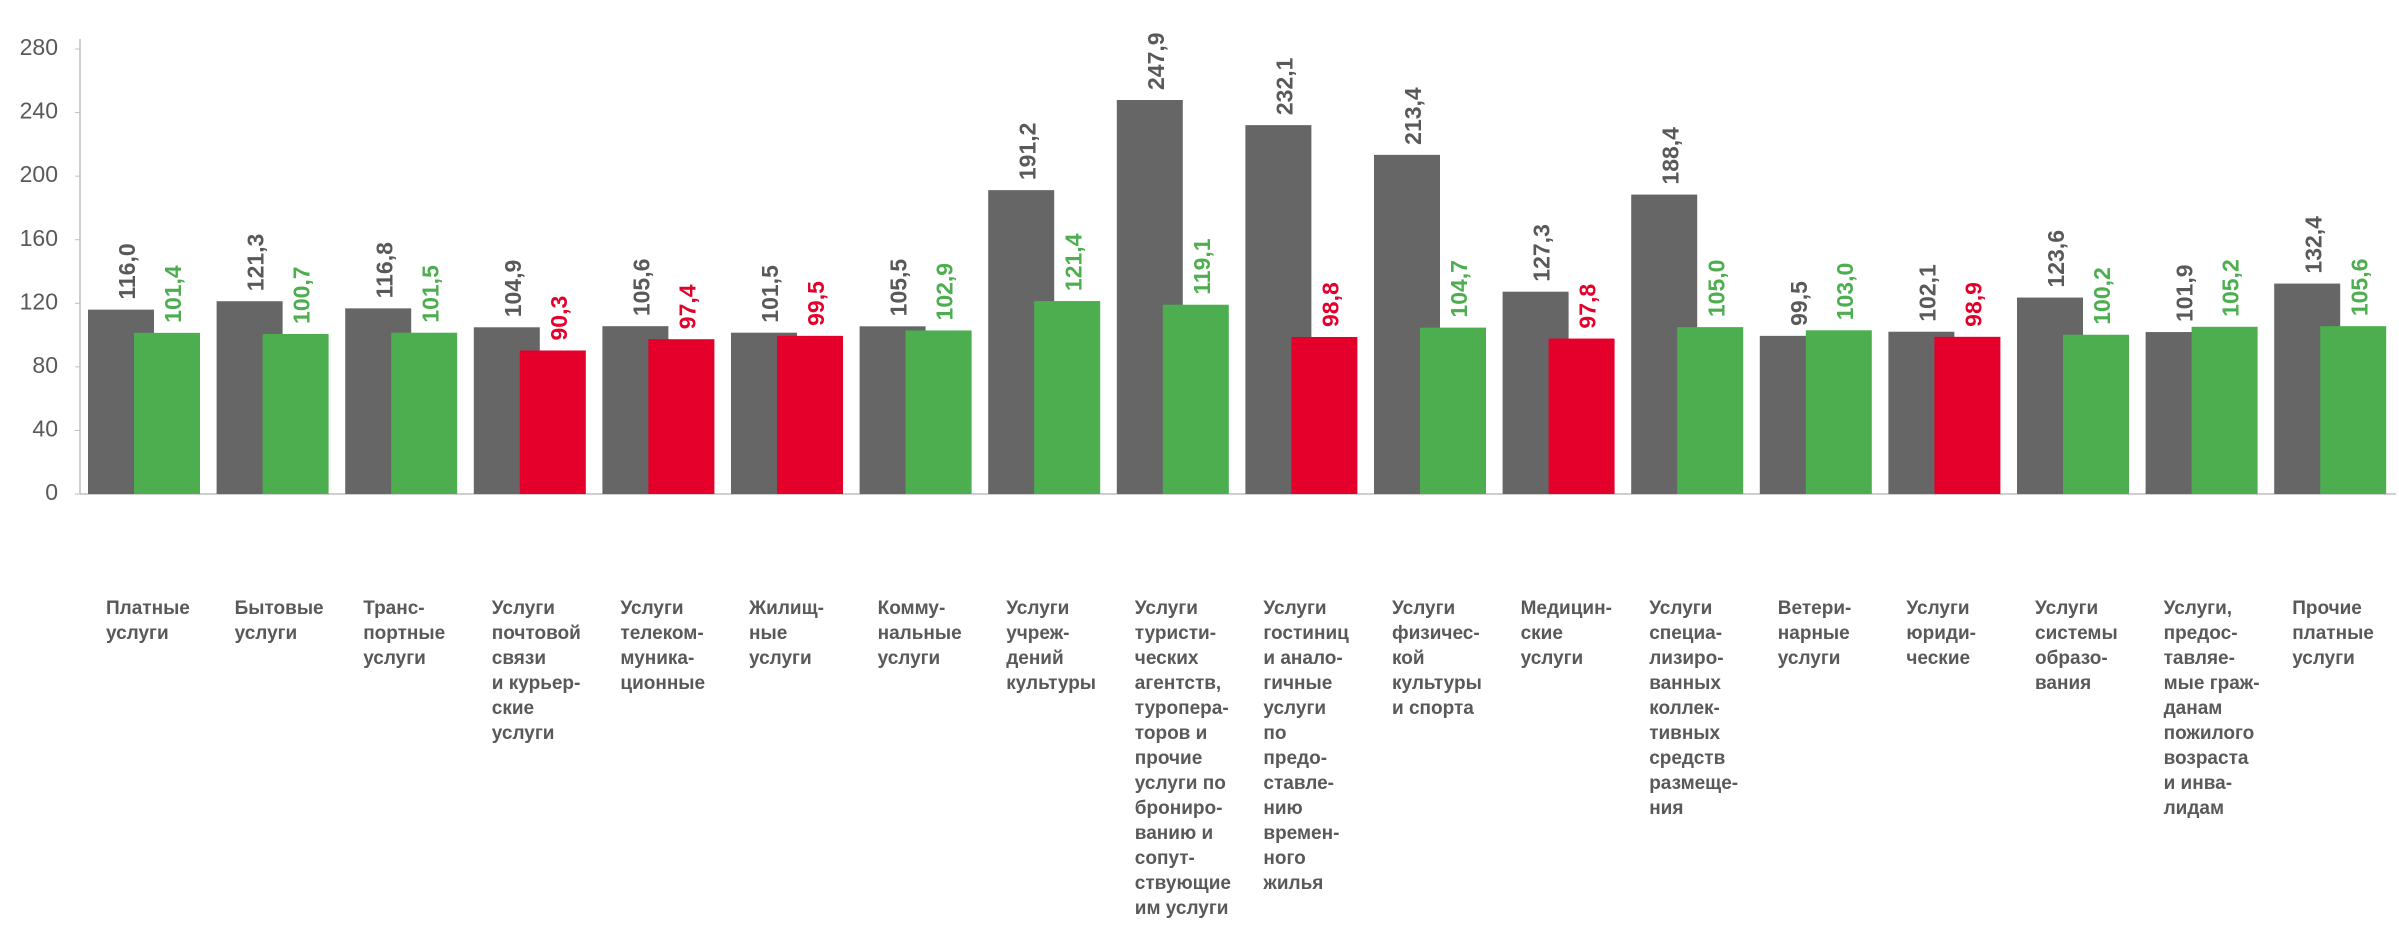 The width and height of the screenshot is (2399, 934). Describe the element at coordinates (1716, 289) in the screenshot. I see `value-label: 105,0` at that location.